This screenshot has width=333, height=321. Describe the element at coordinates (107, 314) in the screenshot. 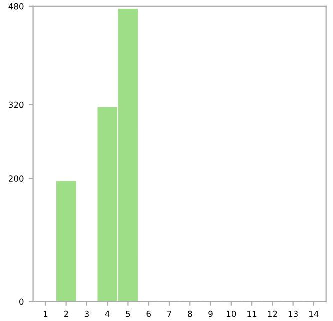

I see `x-tick-label: 4` at that location.